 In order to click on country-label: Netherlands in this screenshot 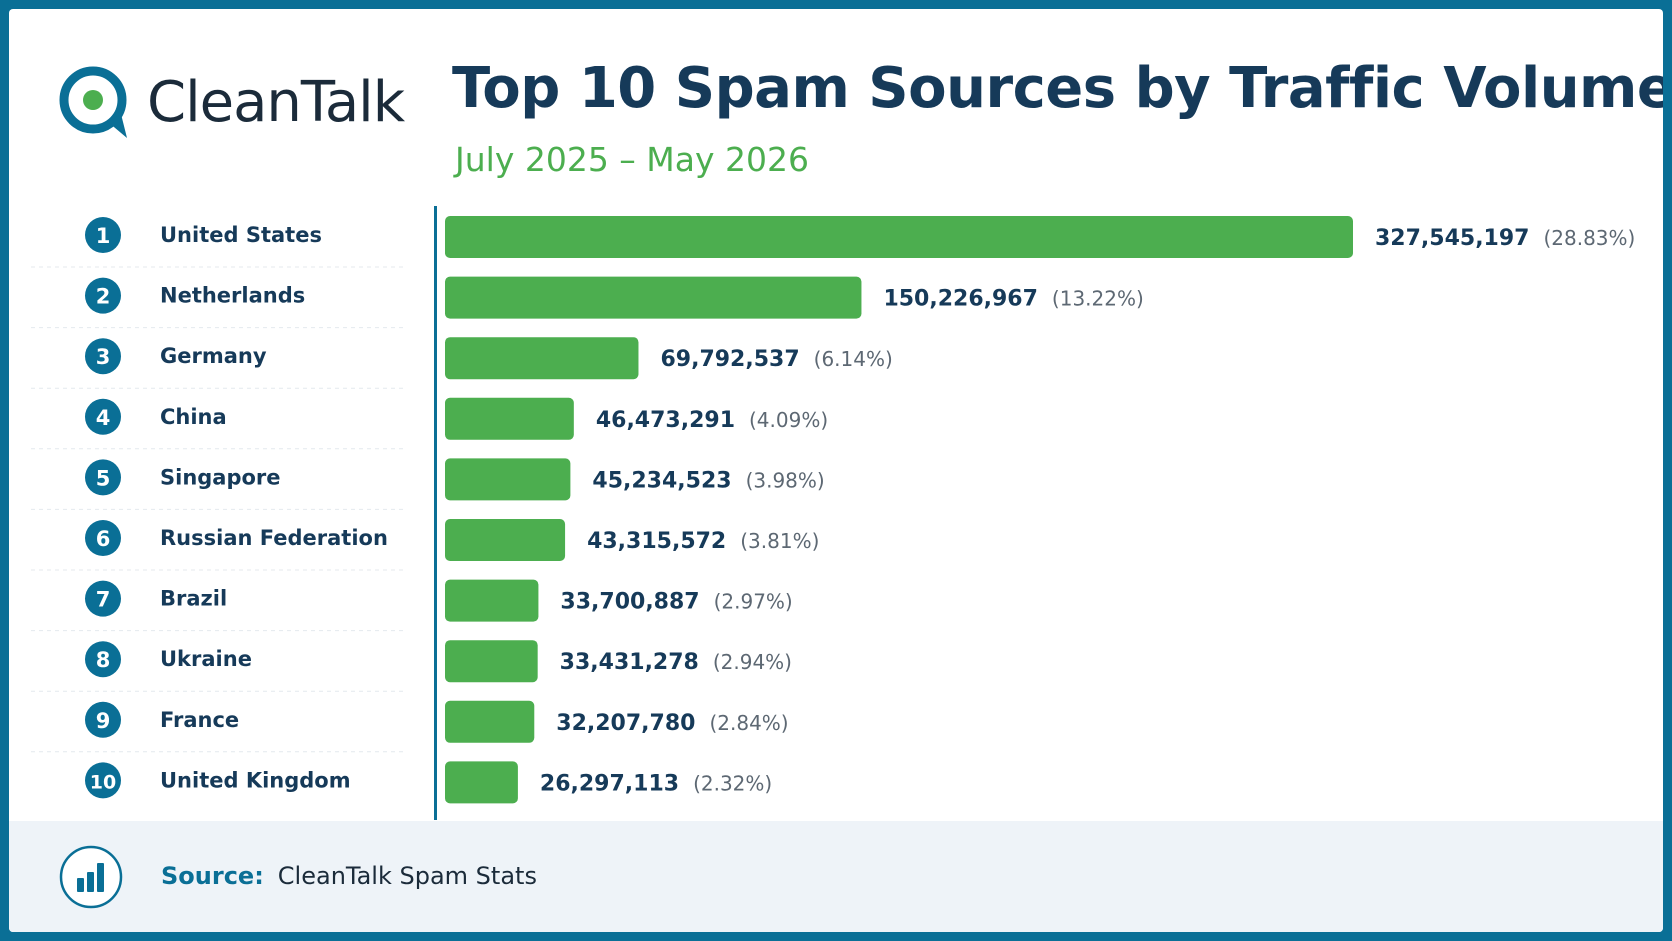, I will do `click(232, 296)`.